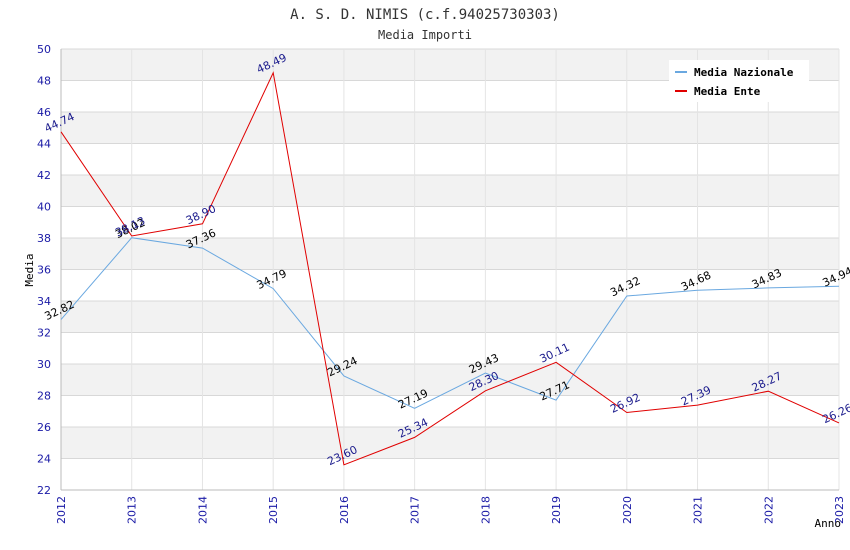 The image size is (850, 550). I want to click on x-tick-label: 2013, so click(132, 510).